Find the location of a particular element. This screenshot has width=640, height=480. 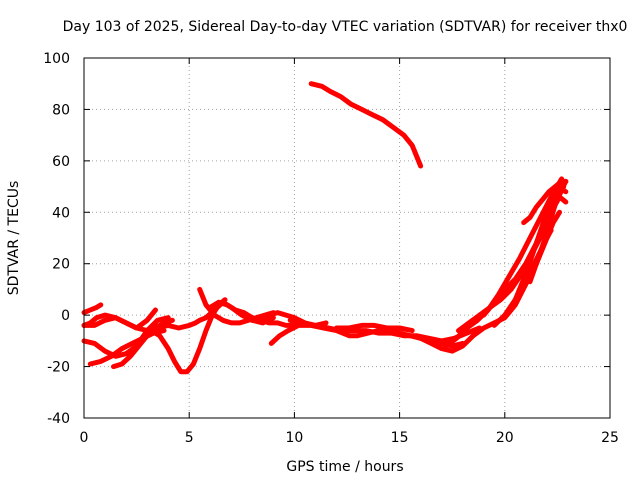

x-tick-label: 5 is located at coordinates (189, 438).